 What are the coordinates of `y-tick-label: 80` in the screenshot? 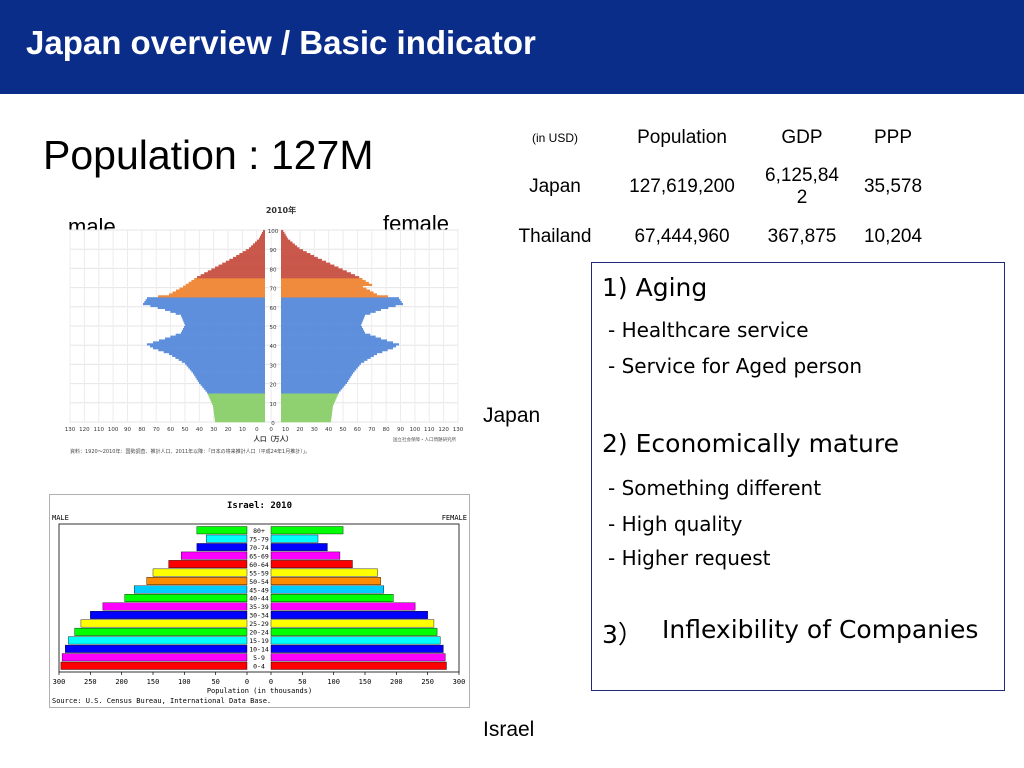 It's located at (273, 270).